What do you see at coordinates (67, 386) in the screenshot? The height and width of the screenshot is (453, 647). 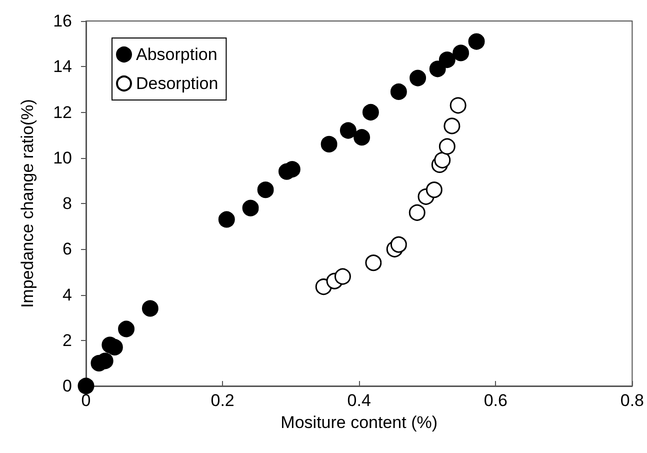 I see `y-tick-label: 0` at bounding box center [67, 386].